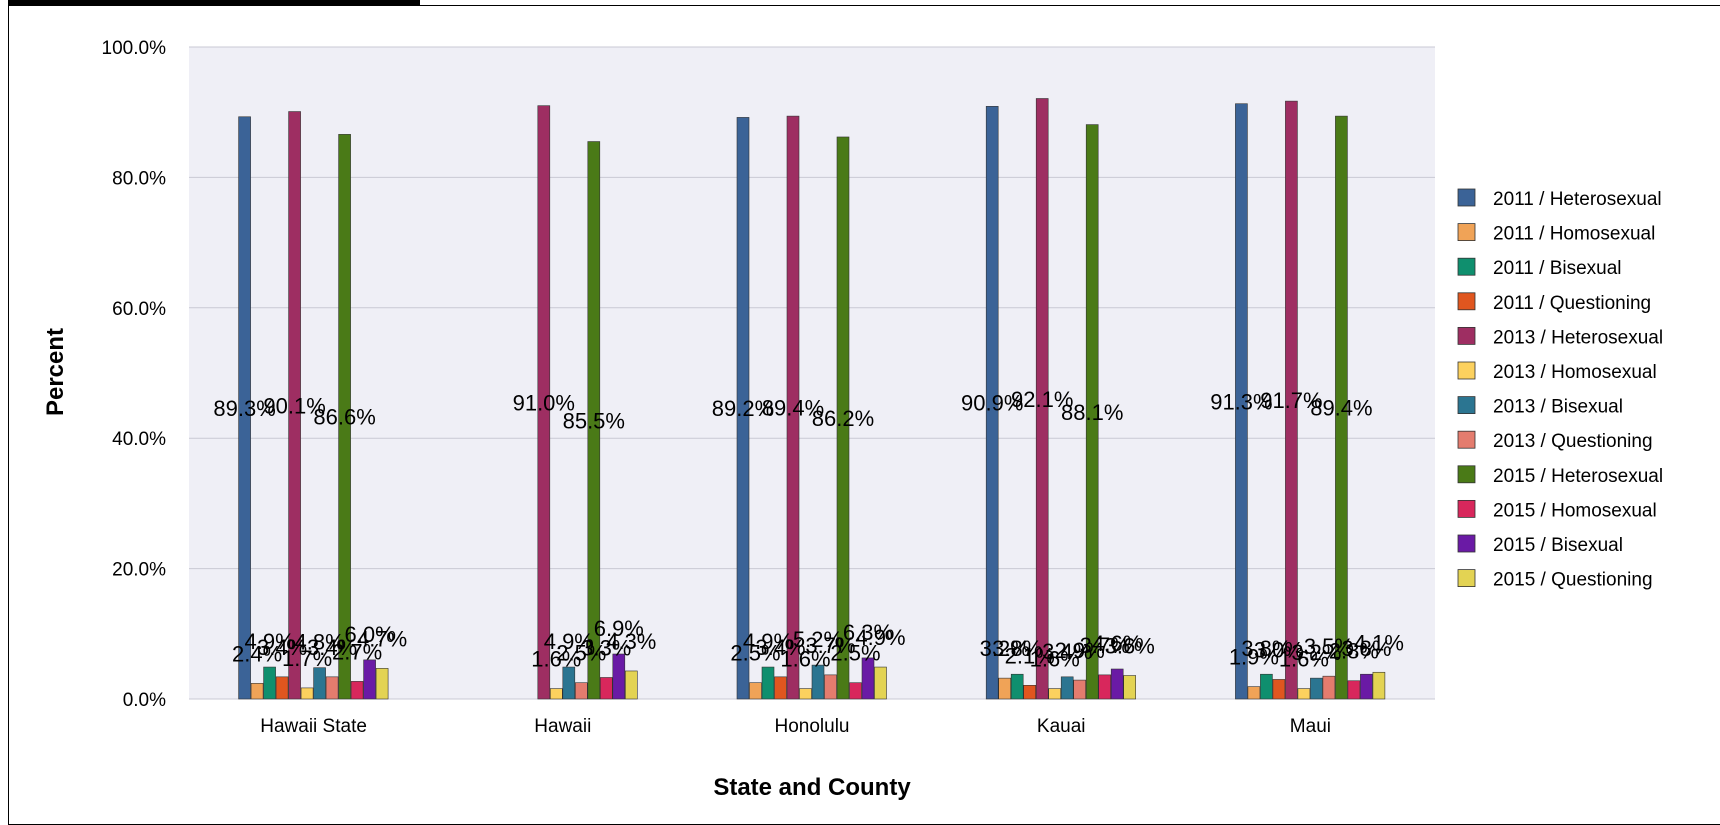  I want to click on bar-value-label: 3.7%, so click(1105, 645).